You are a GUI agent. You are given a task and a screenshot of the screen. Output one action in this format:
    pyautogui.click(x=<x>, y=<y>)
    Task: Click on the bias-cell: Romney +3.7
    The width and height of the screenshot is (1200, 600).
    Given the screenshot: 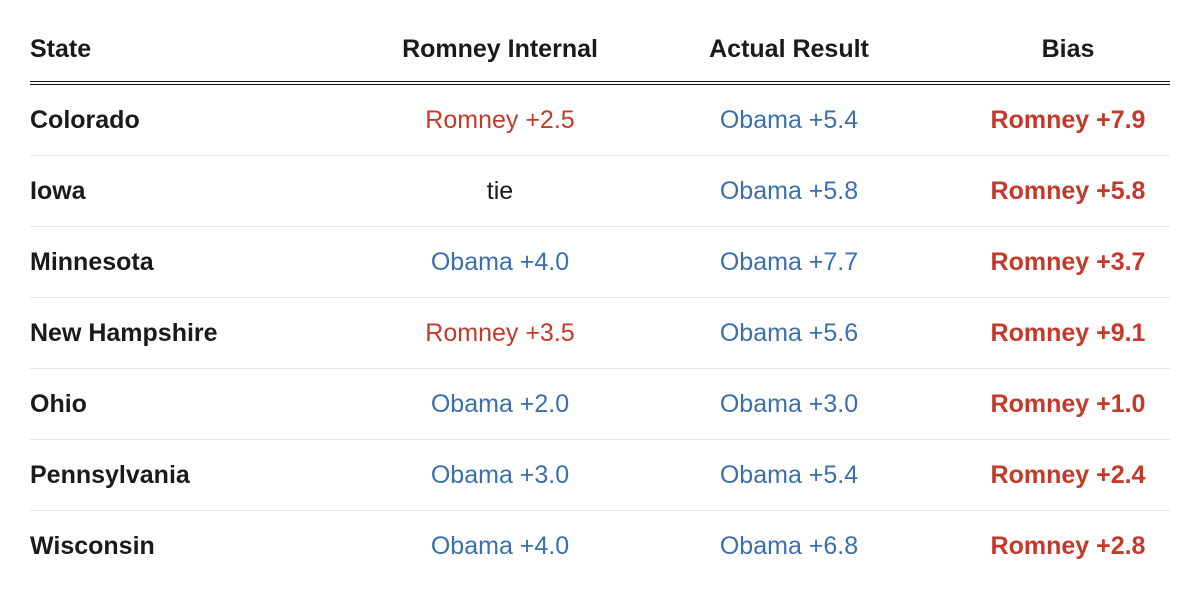 What is the action you would take?
    pyautogui.click(x=1068, y=262)
    